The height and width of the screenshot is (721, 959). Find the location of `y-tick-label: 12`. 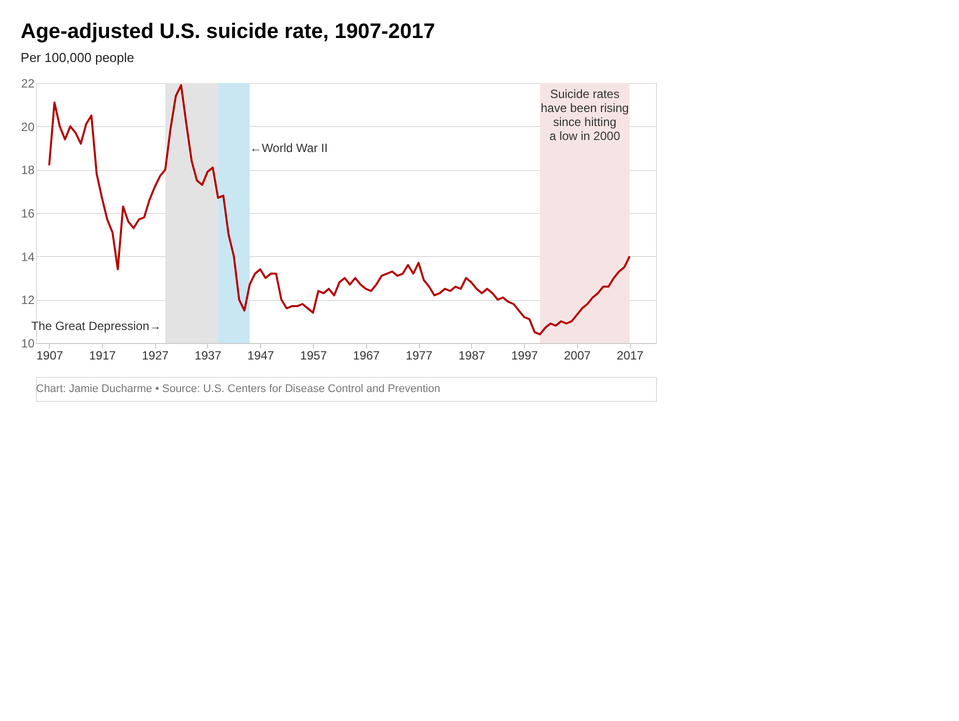

y-tick-label: 12 is located at coordinates (28, 300).